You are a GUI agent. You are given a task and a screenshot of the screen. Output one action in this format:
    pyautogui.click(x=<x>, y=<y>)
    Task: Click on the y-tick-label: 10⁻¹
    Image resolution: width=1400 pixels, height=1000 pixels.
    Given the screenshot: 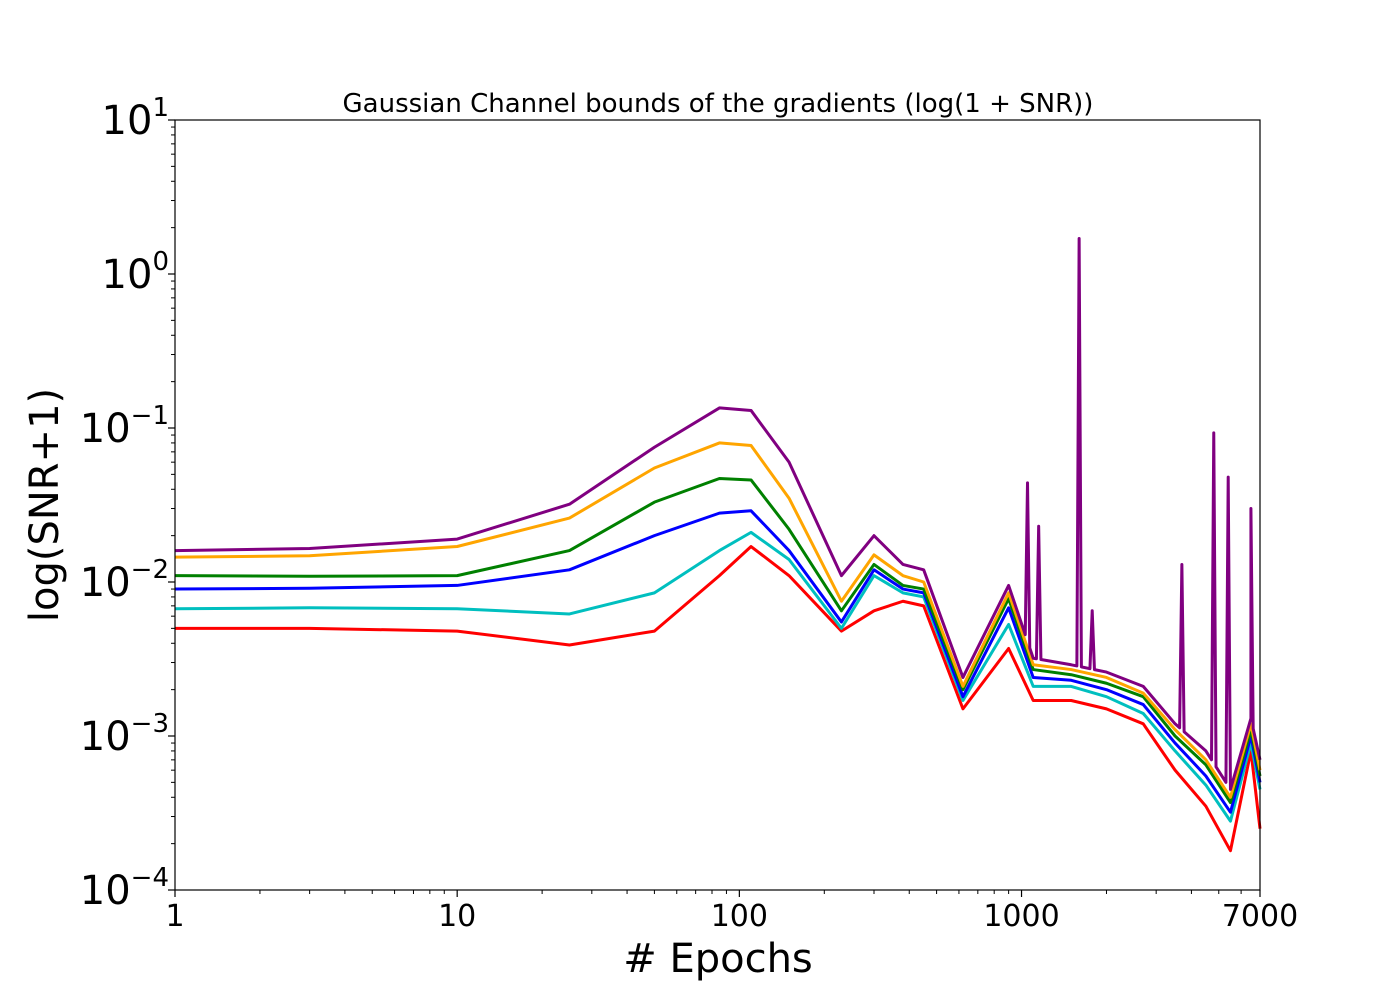 What is the action you would take?
    pyautogui.click(x=124, y=426)
    